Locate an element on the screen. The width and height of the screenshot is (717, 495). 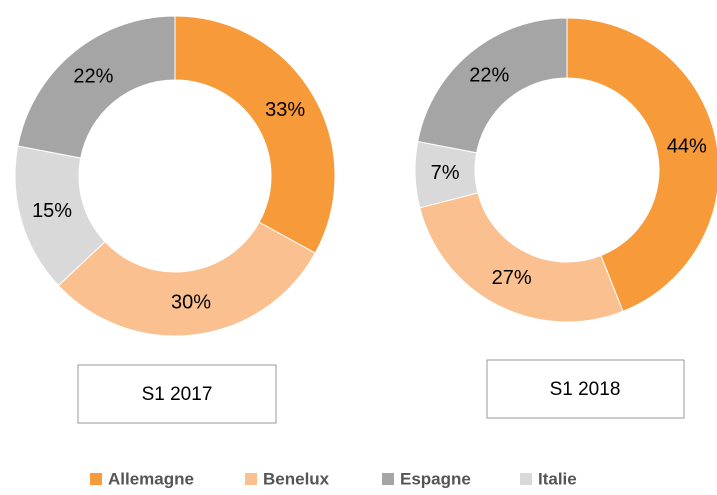
legend-label: Italie is located at coordinates (557, 478).